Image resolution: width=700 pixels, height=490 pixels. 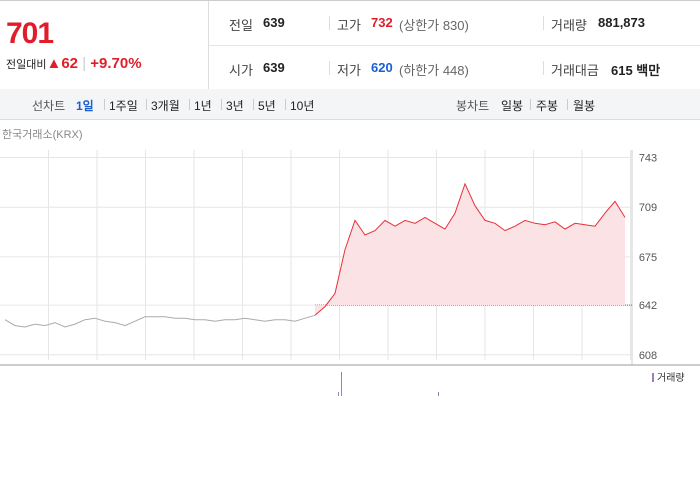 I want to click on stat-note: (상한가 830), so click(x=434, y=25).